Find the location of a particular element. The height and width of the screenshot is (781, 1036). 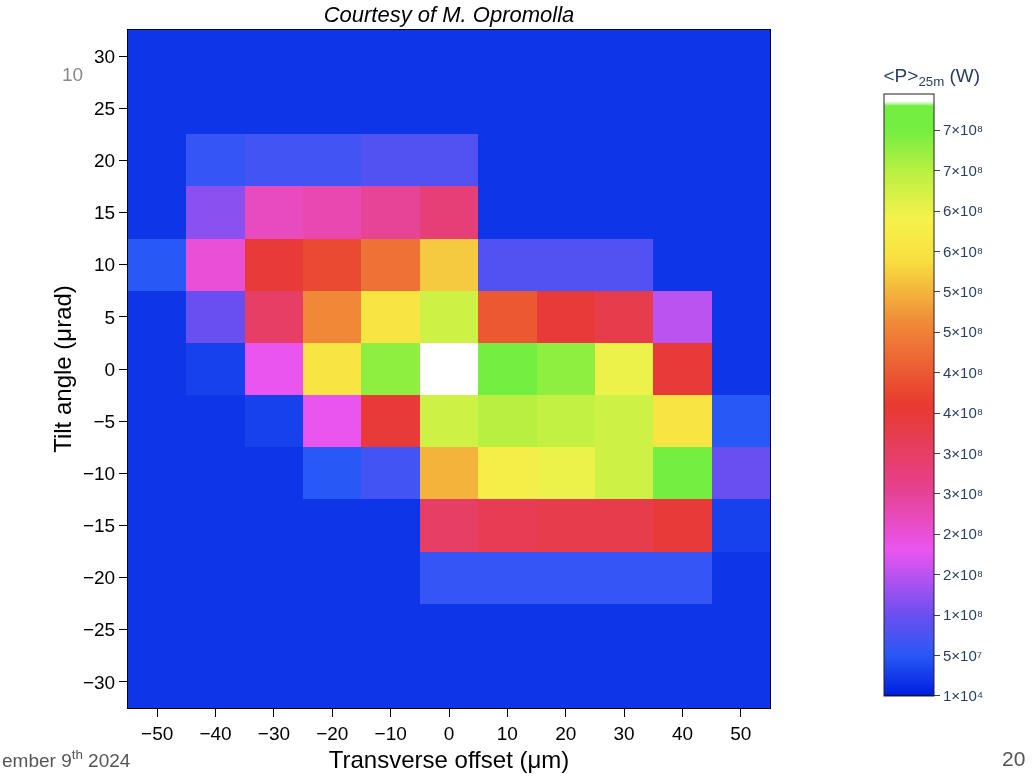

color-bar-title: <P>$_{25m}$ (W) is located at coordinates (932, 76).